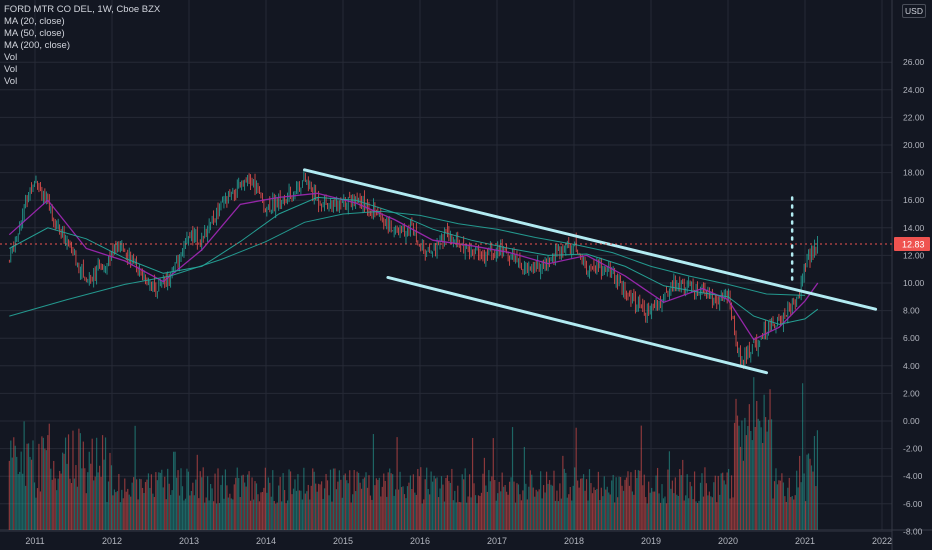 This screenshot has width=932, height=550. What do you see at coordinates (82, 9) in the screenshot?
I see `legend-title: FORD MTR CO DEL, 1W, Cboe BZX` at bounding box center [82, 9].